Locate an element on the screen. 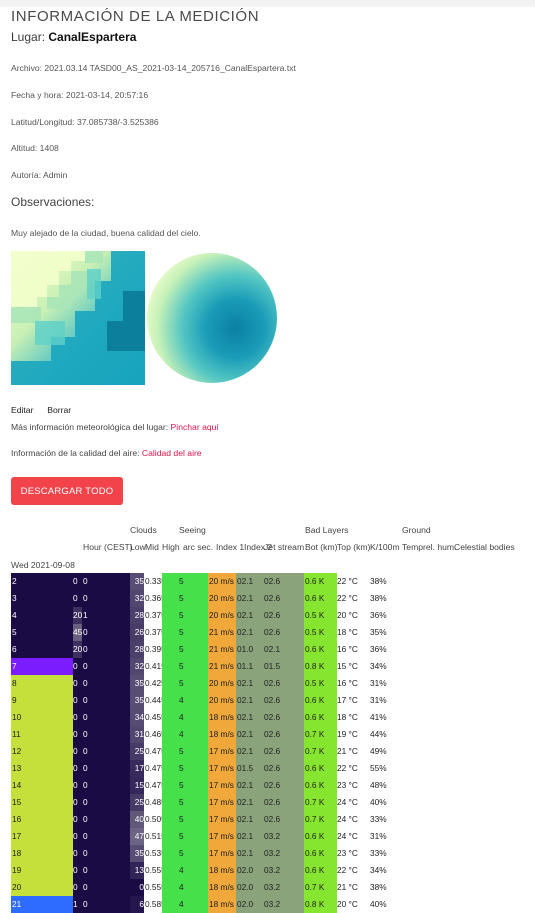 Image resolution: width=535 pixels, height=913 pixels. high-cloud-cell: 25 is located at coordinates (137, 802).